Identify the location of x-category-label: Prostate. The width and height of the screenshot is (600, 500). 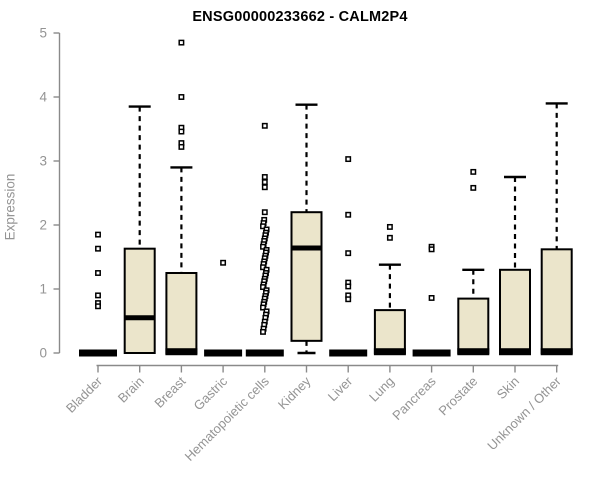
(458, 396).